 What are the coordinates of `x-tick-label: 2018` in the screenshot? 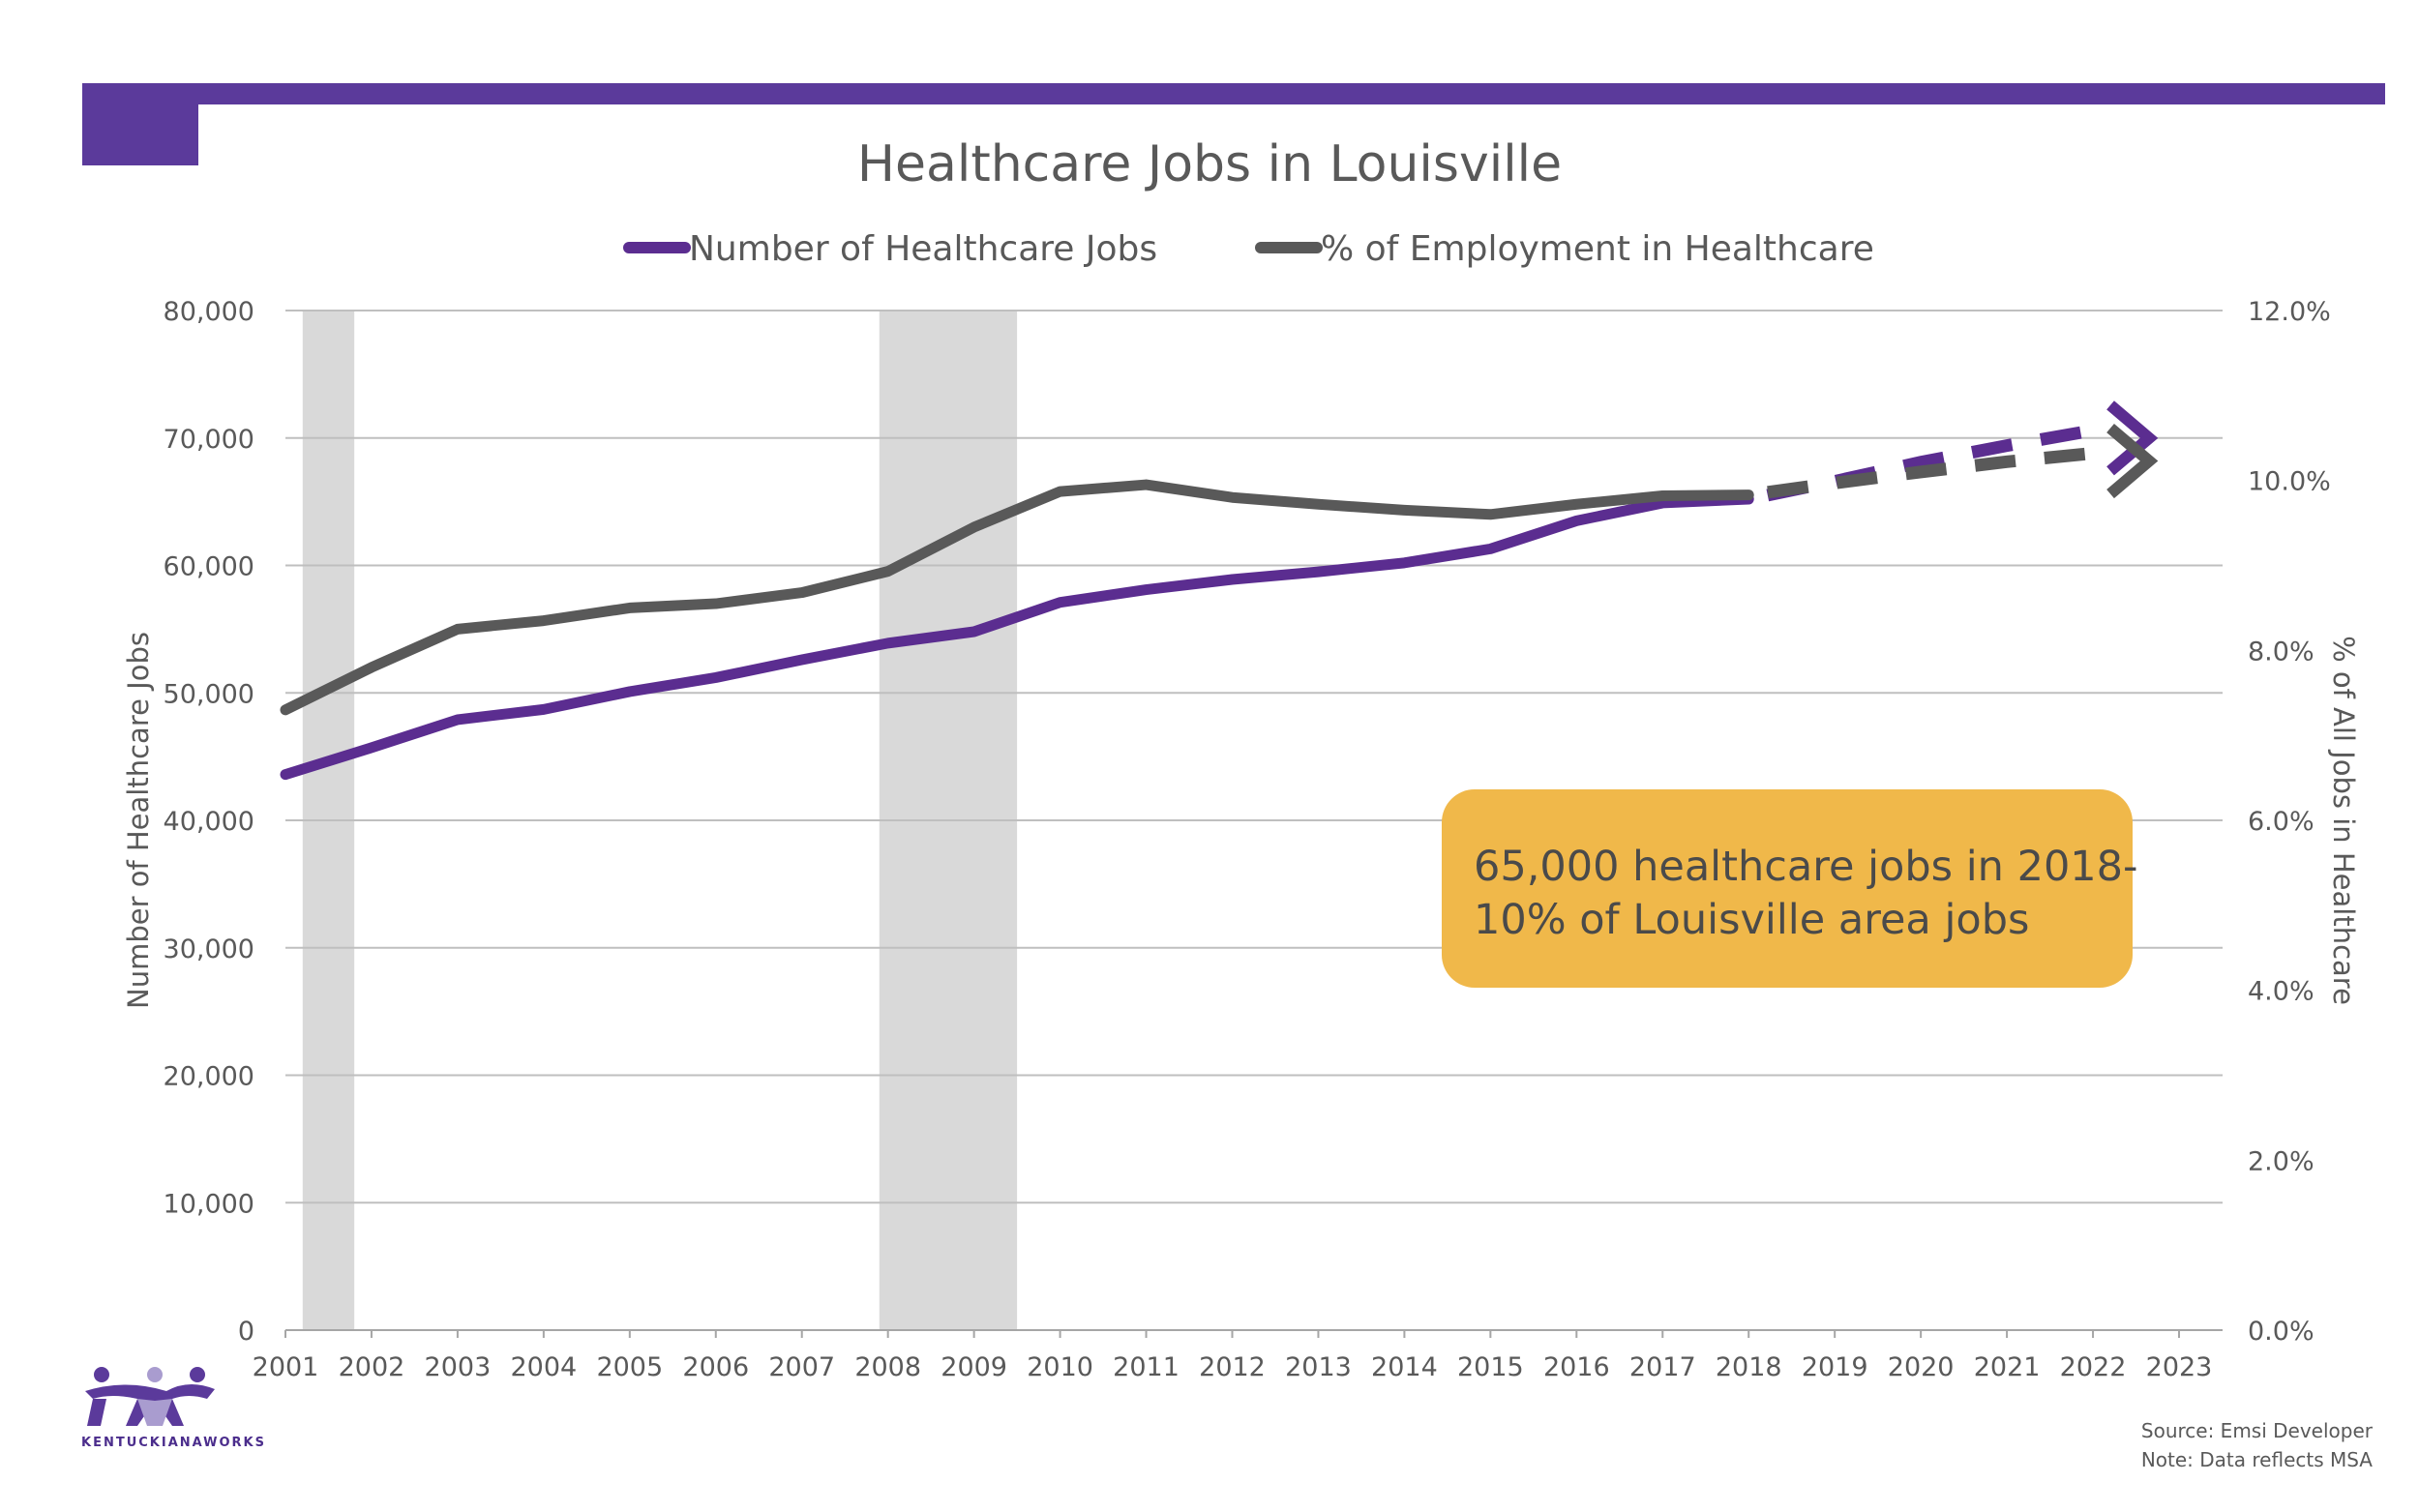 It's located at (1749, 1367).